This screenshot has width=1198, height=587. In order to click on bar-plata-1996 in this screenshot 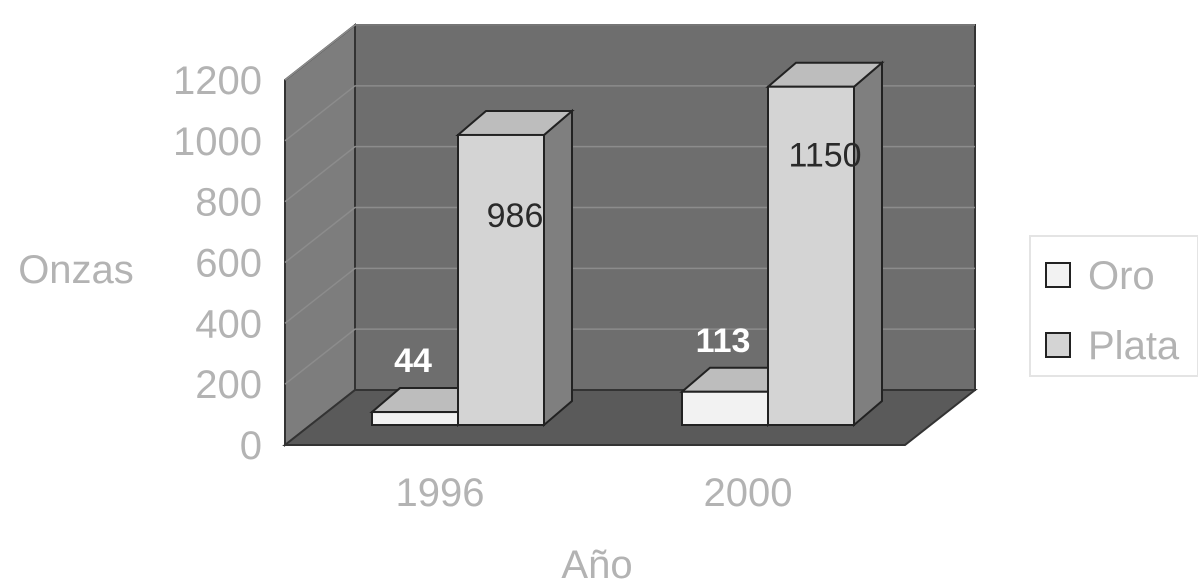, I will do `click(515, 268)`.